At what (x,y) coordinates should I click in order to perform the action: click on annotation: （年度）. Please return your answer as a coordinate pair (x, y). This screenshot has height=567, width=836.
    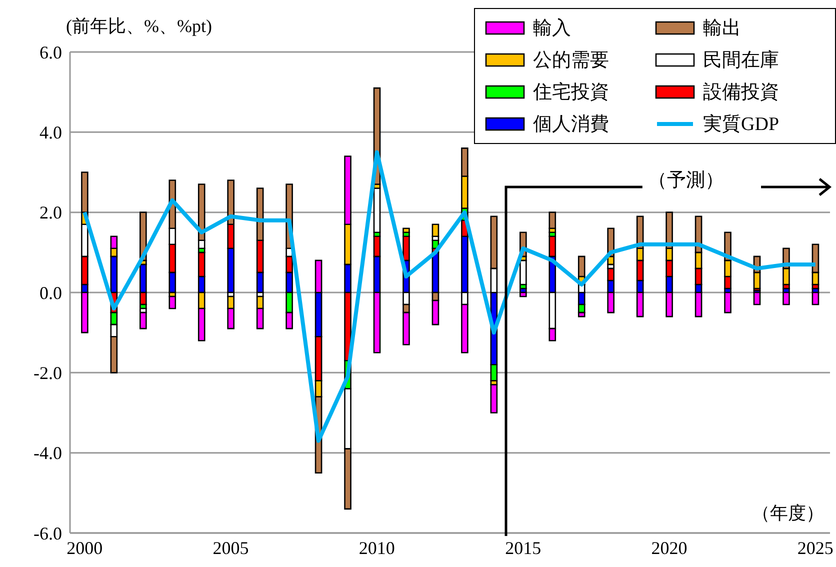
    Looking at the image, I should click on (788, 513).